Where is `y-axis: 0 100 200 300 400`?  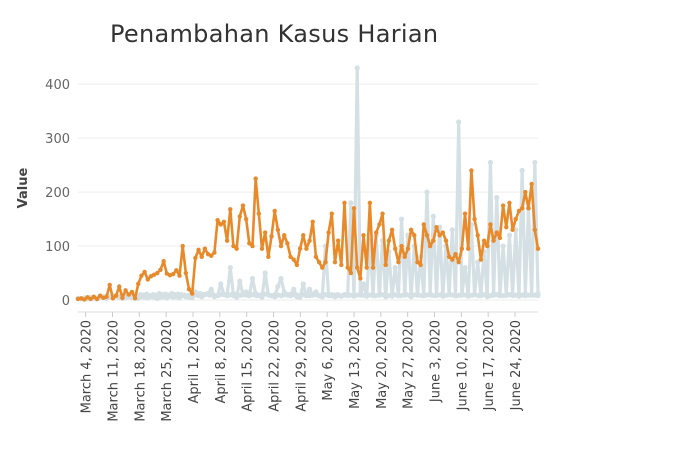
y-axis: 0 100 200 300 400 is located at coordinates (57, 193).